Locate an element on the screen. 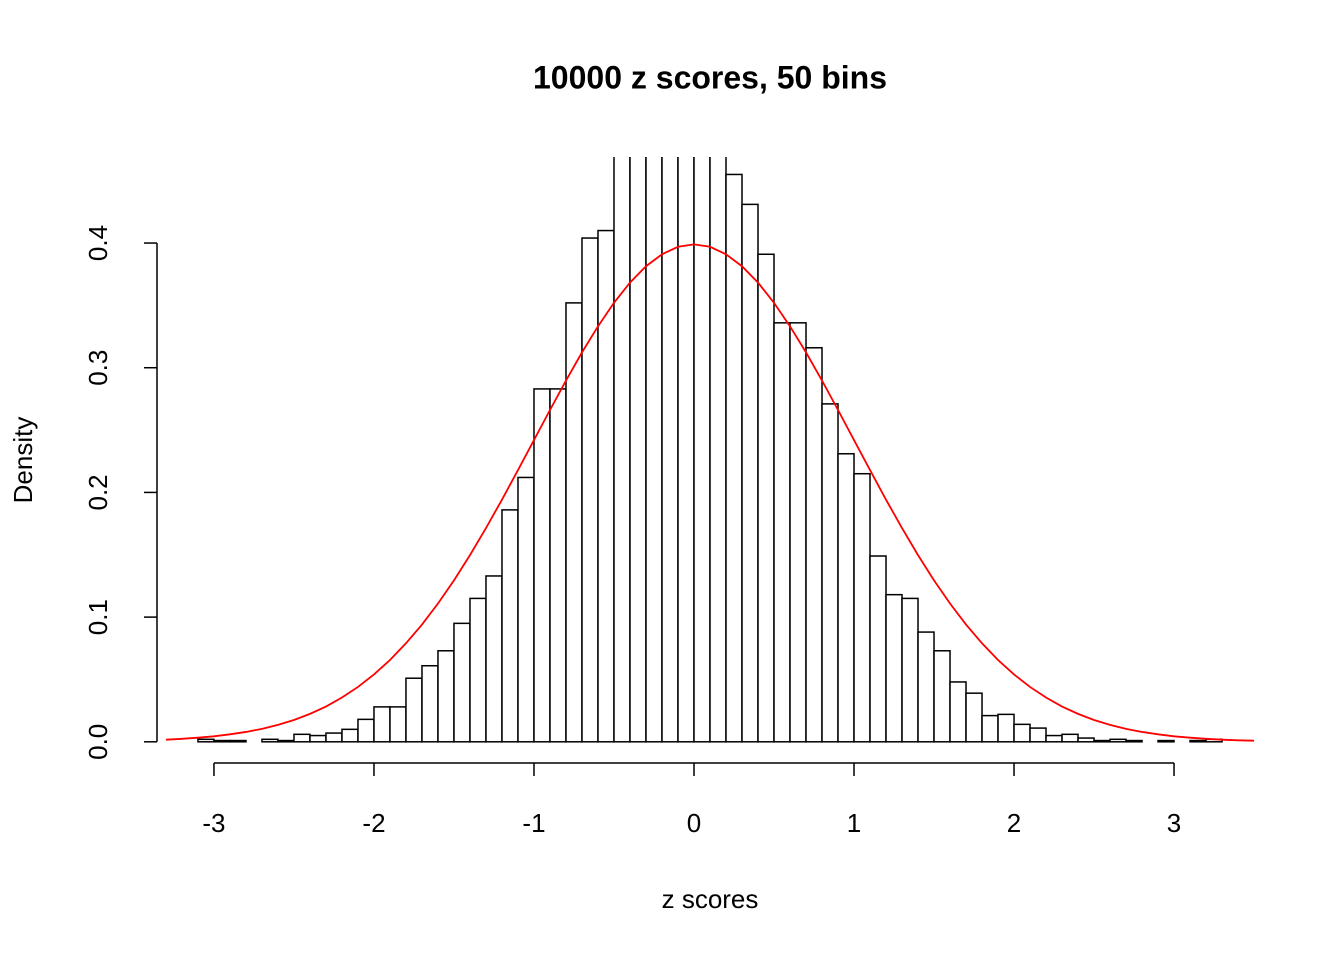 The image size is (1344, 960). y-axis-label: Density is located at coordinates (23, 460).